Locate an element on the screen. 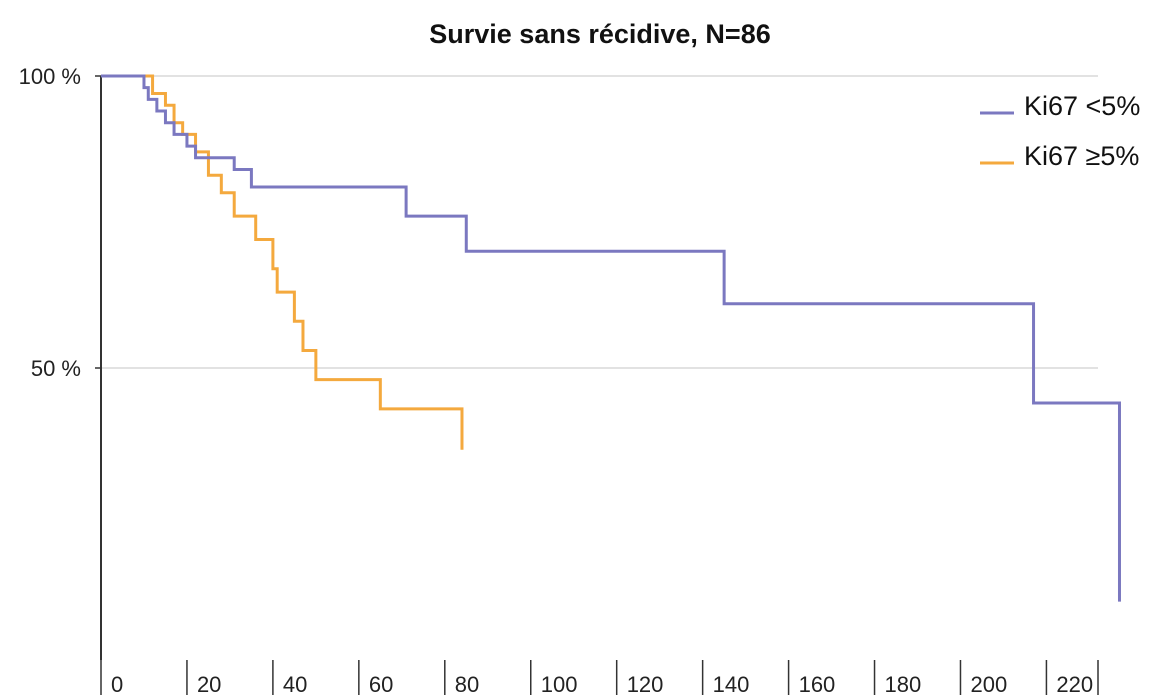 The height and width of the screenshot is (695, 1168). x-tick-label: 0 is located at coordinates (117, 683).